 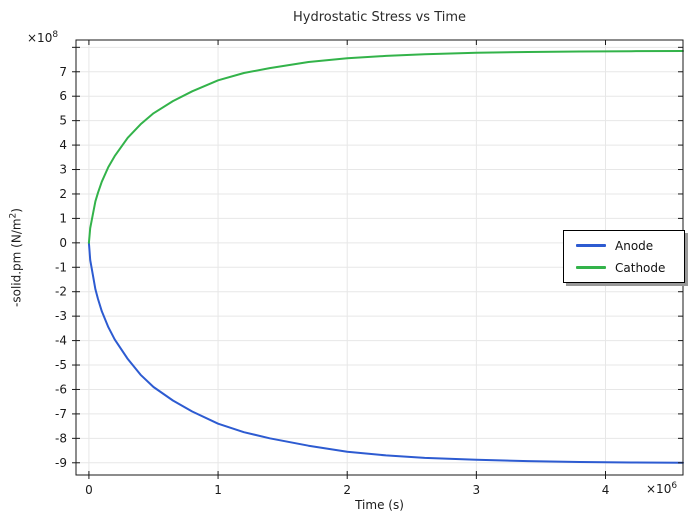 I want to click on y-tick-label: 7, so click(x=63, y=72).